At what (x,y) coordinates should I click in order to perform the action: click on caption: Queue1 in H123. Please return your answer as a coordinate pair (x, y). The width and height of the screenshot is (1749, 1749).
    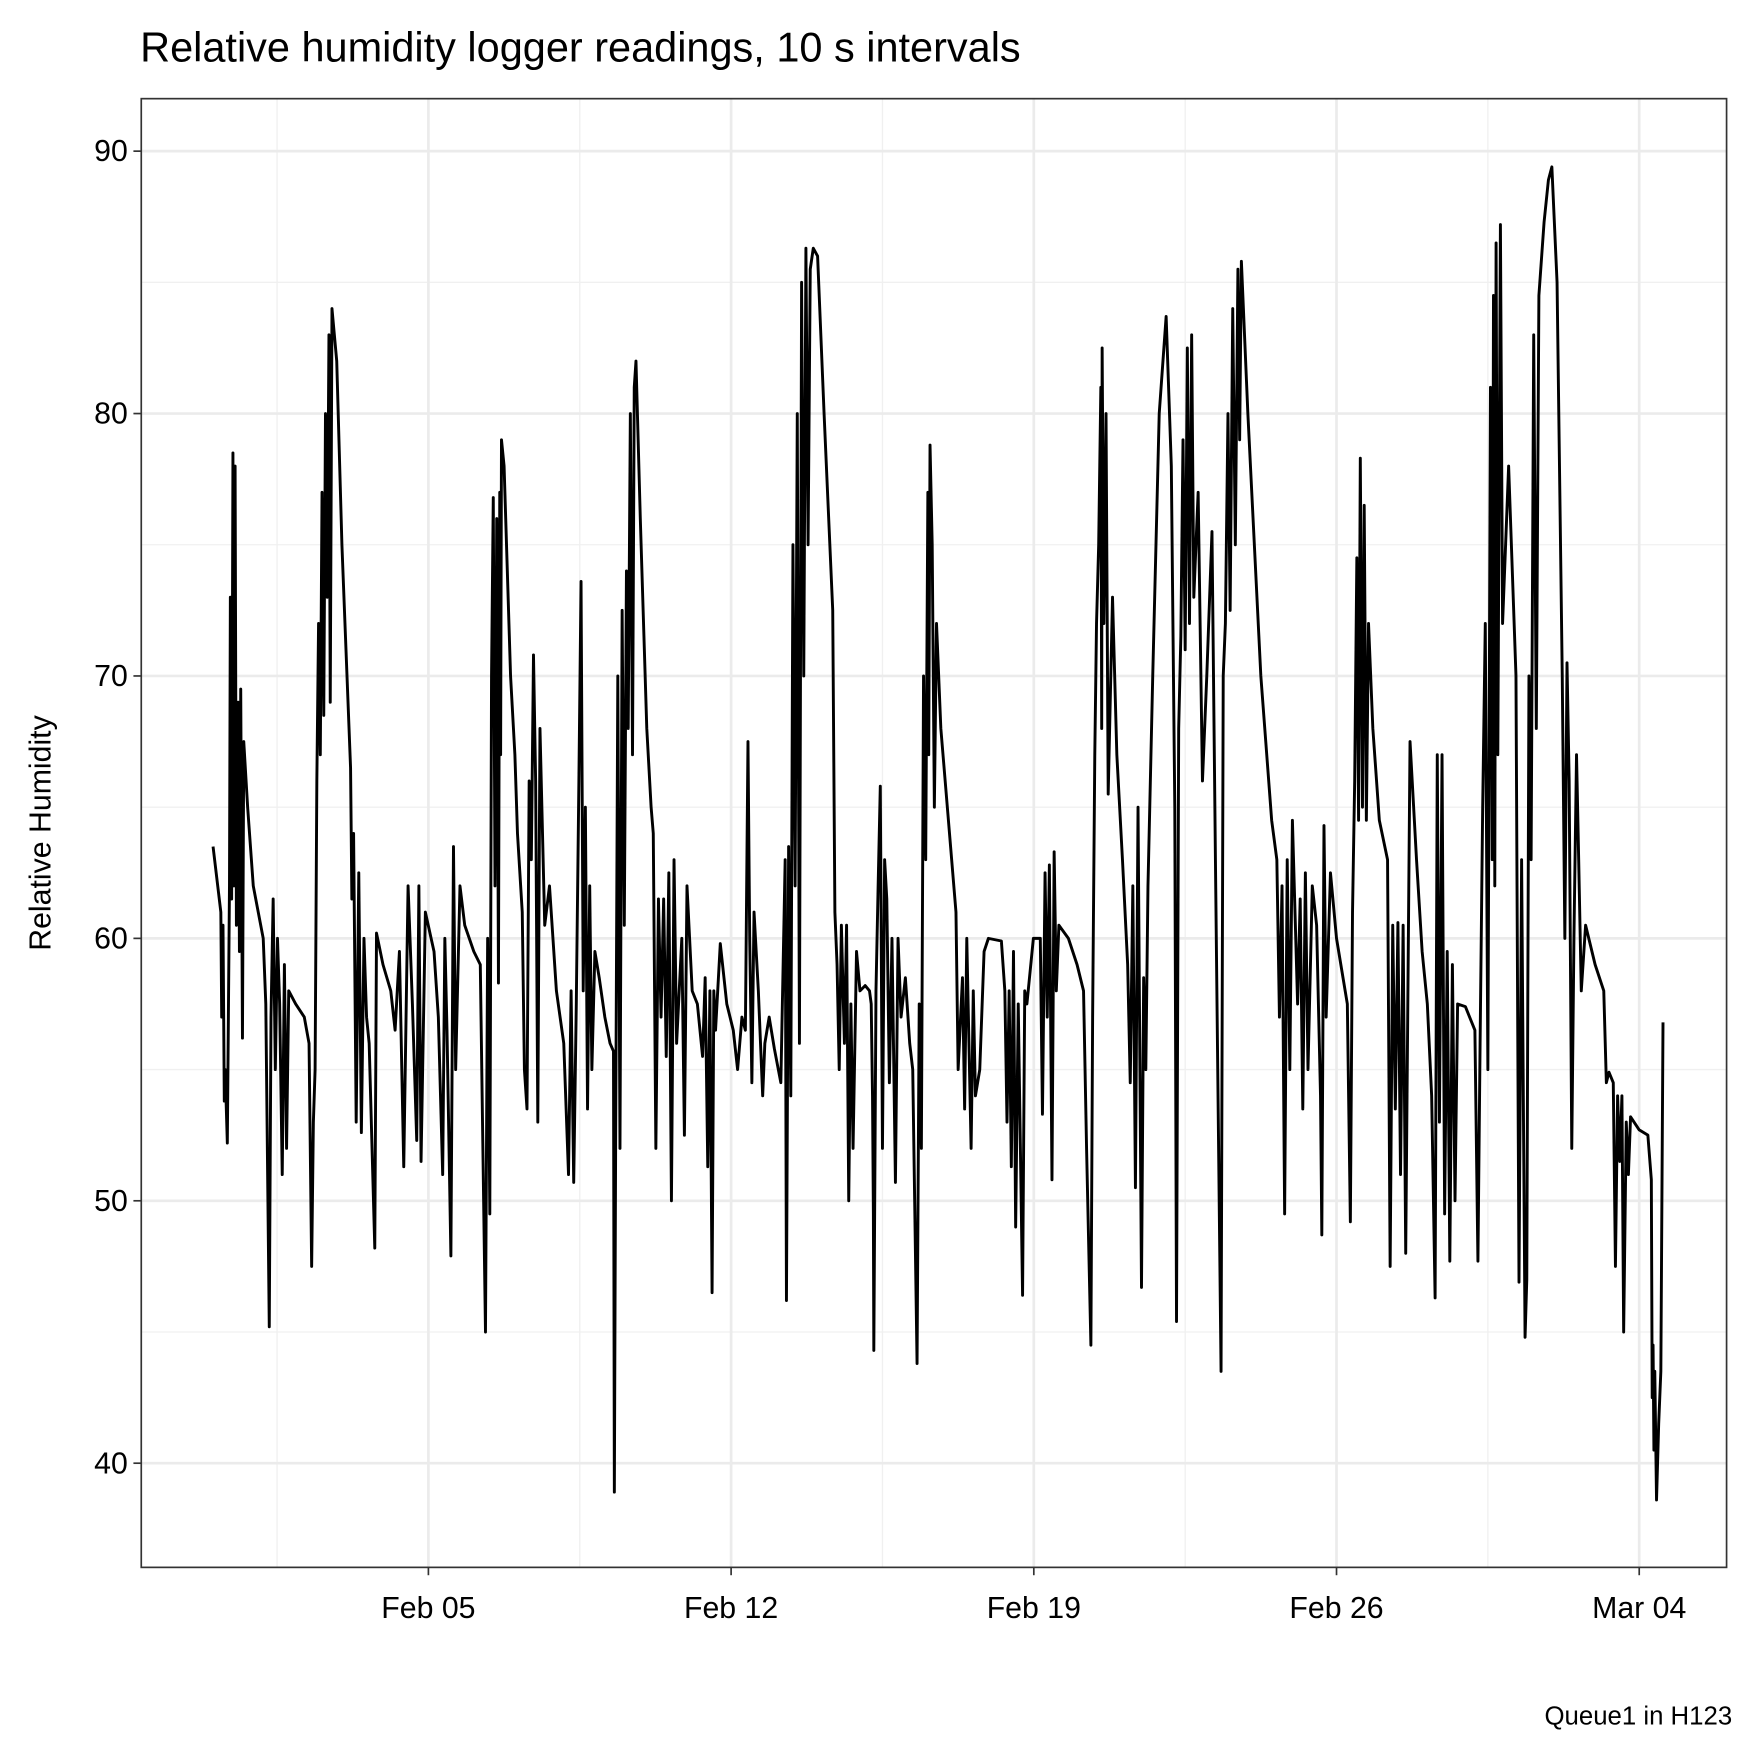
    Looking at the image, I should click on (1639, 1716).